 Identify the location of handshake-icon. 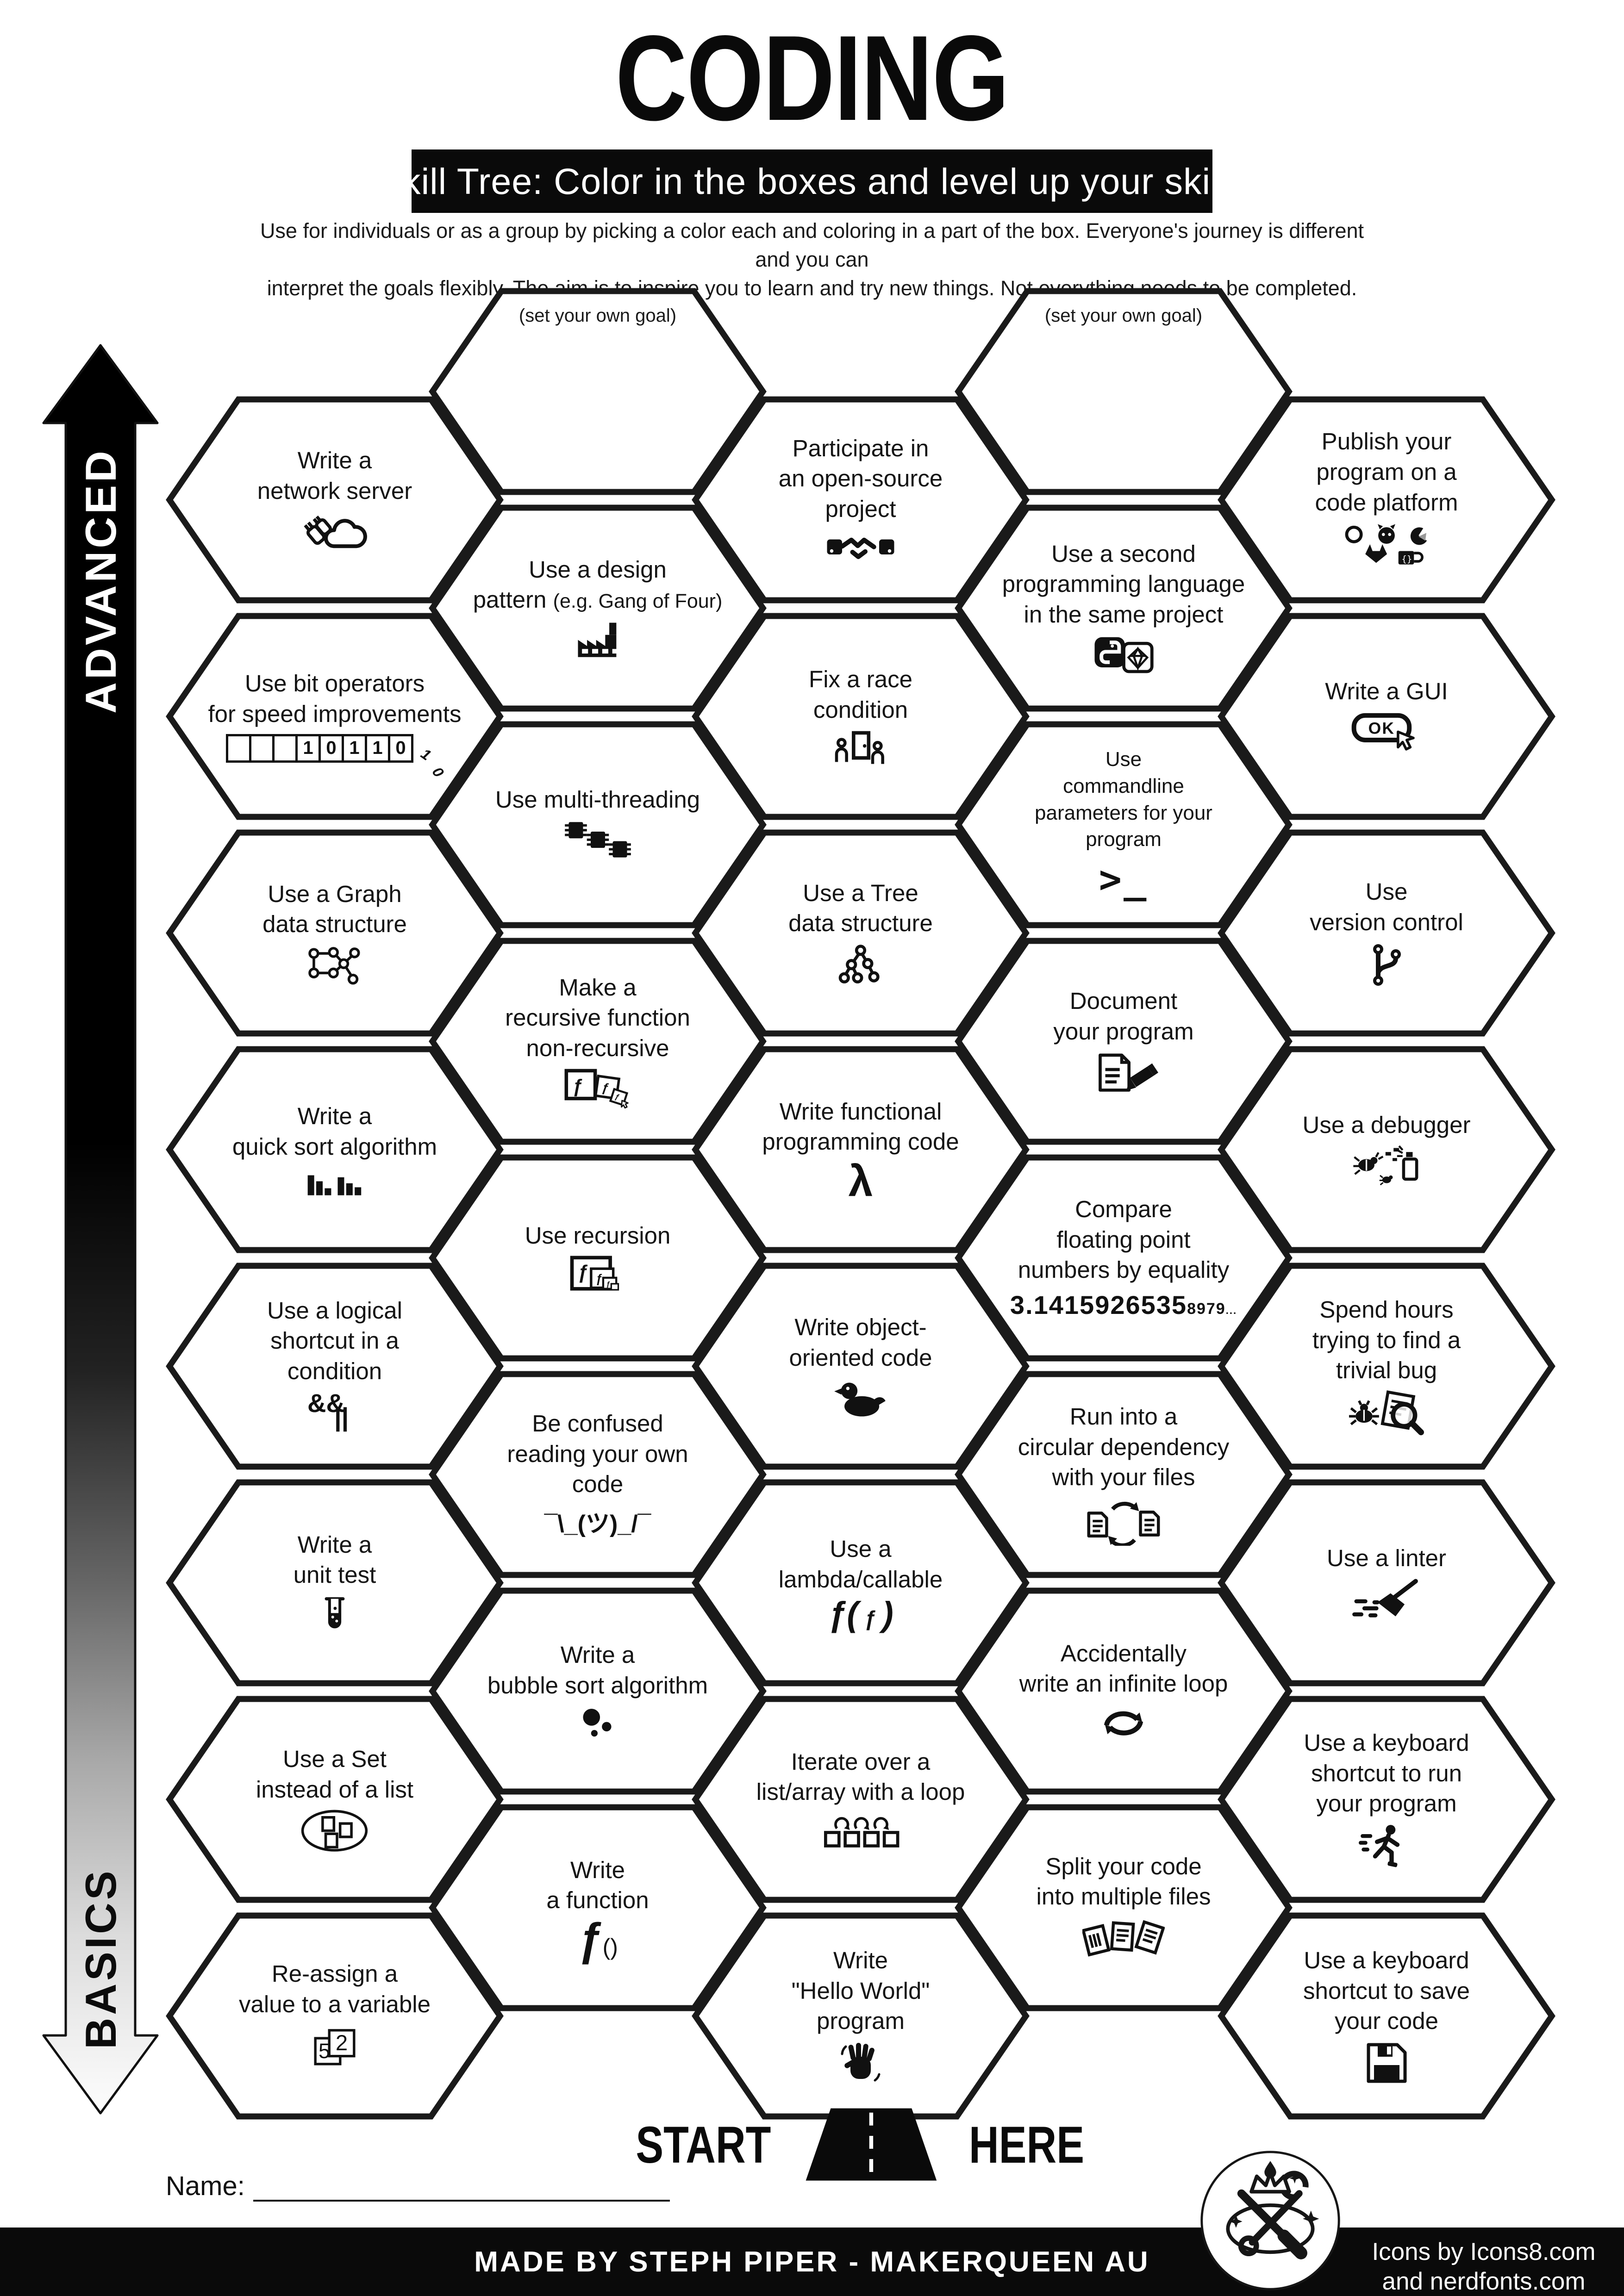
(860, 547).